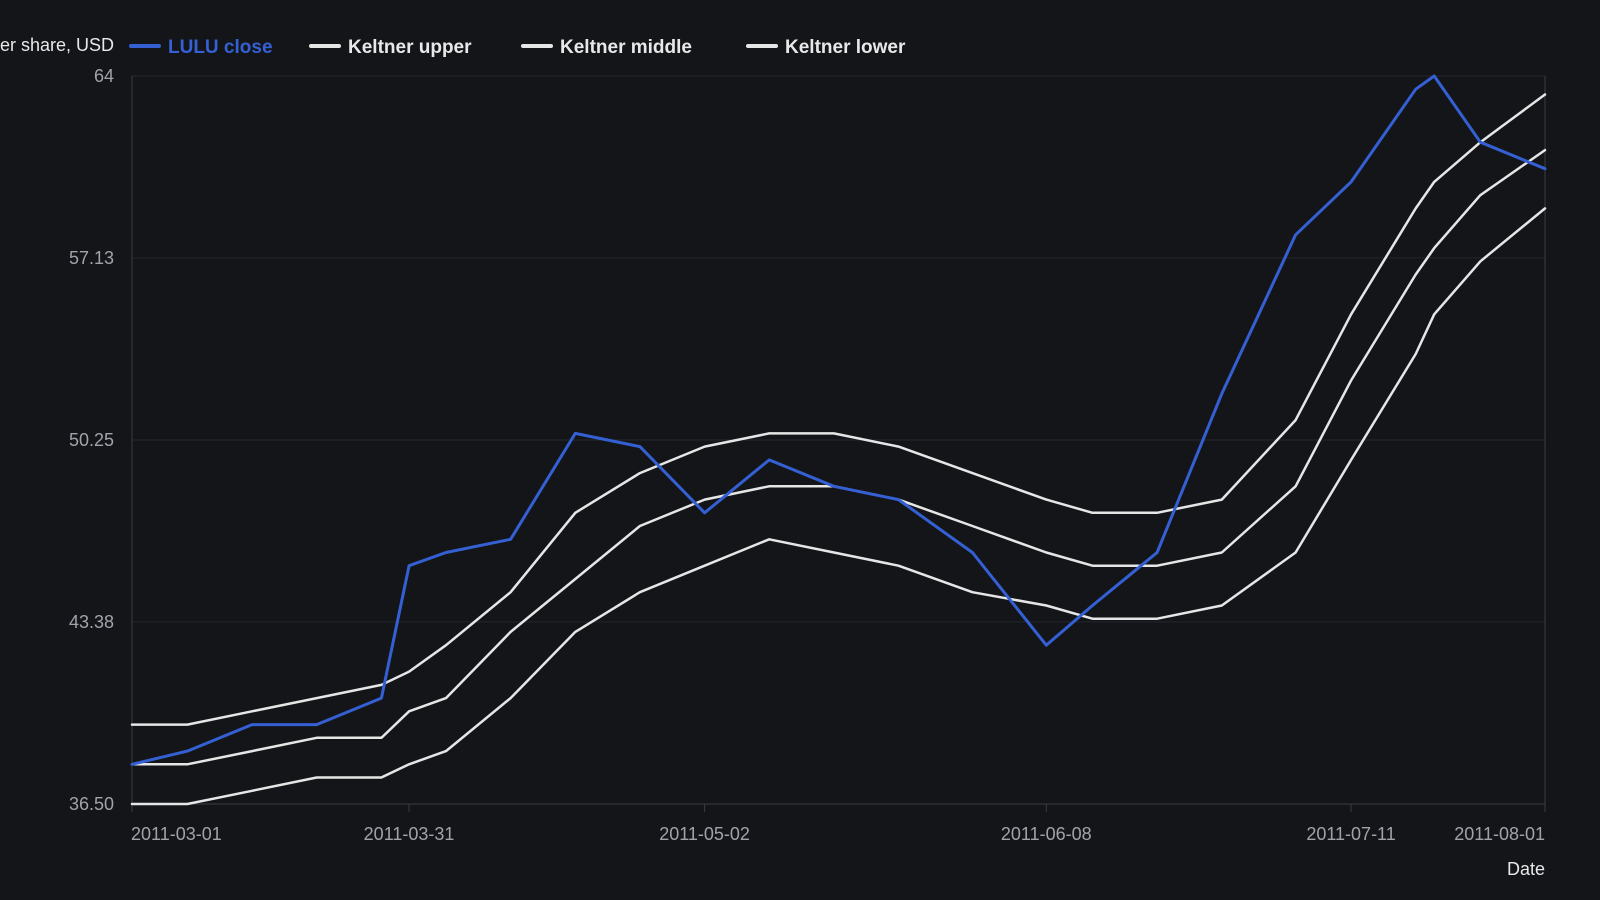 The height and width of the screenshot is (900, 1600). What do you see at coordinates (626, 47) in the screenshot?
I see `legend-label-keltner-middle: Keltner middle` at bounding box center [626, 47].